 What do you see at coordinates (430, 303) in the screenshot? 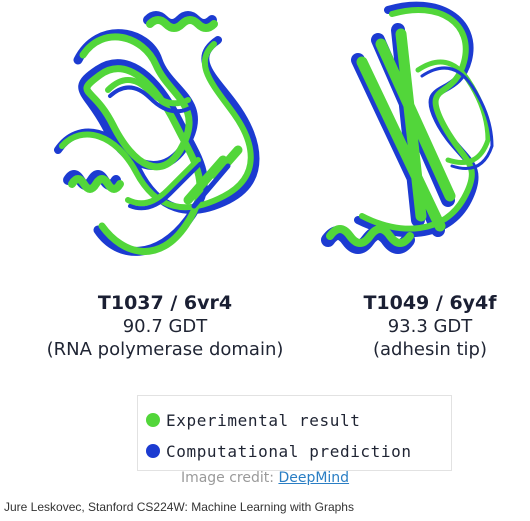
I see `structure-id: T1049 / 6y4f` at bounding box center [430, 303].